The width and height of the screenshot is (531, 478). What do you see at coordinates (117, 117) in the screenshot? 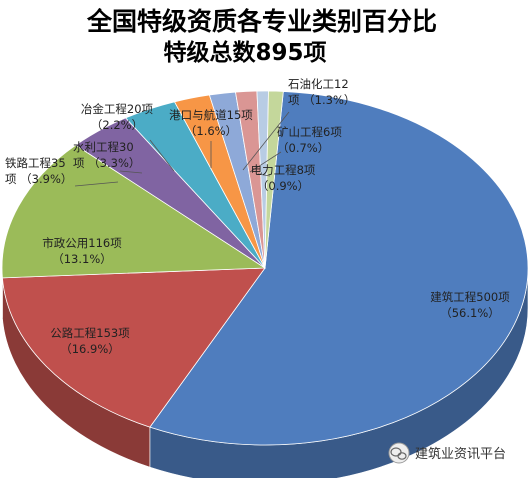
I see `slice-label-5: 冶金工程20项 （2.2%）` at bounding box center [117, 117].